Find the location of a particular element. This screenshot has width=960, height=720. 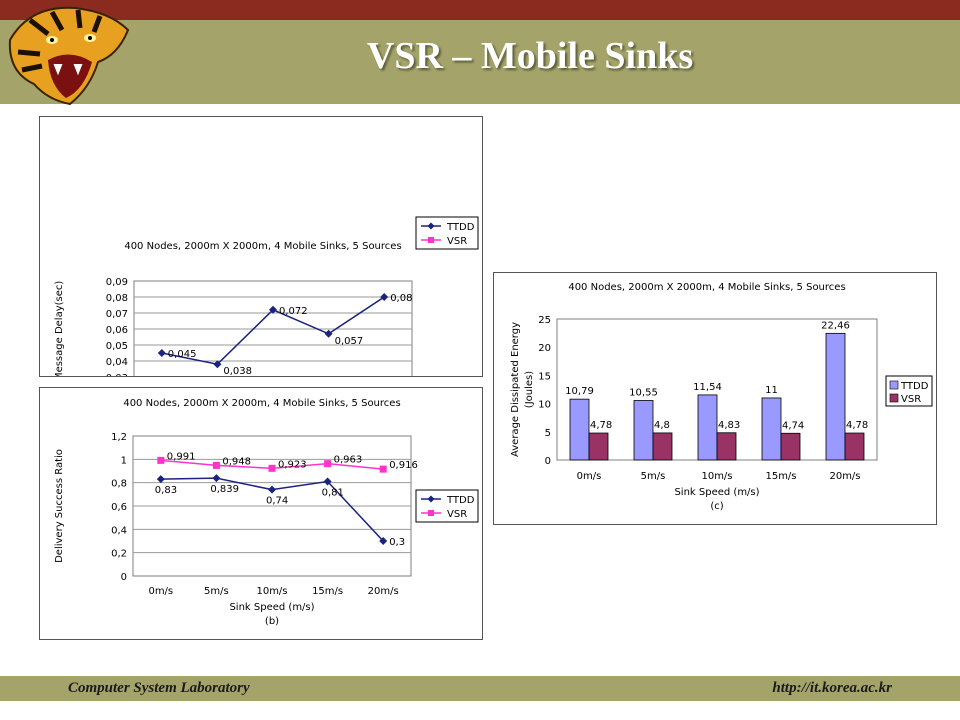

data-label-ttdd: 0,74 is located at coordinates (277, 501).